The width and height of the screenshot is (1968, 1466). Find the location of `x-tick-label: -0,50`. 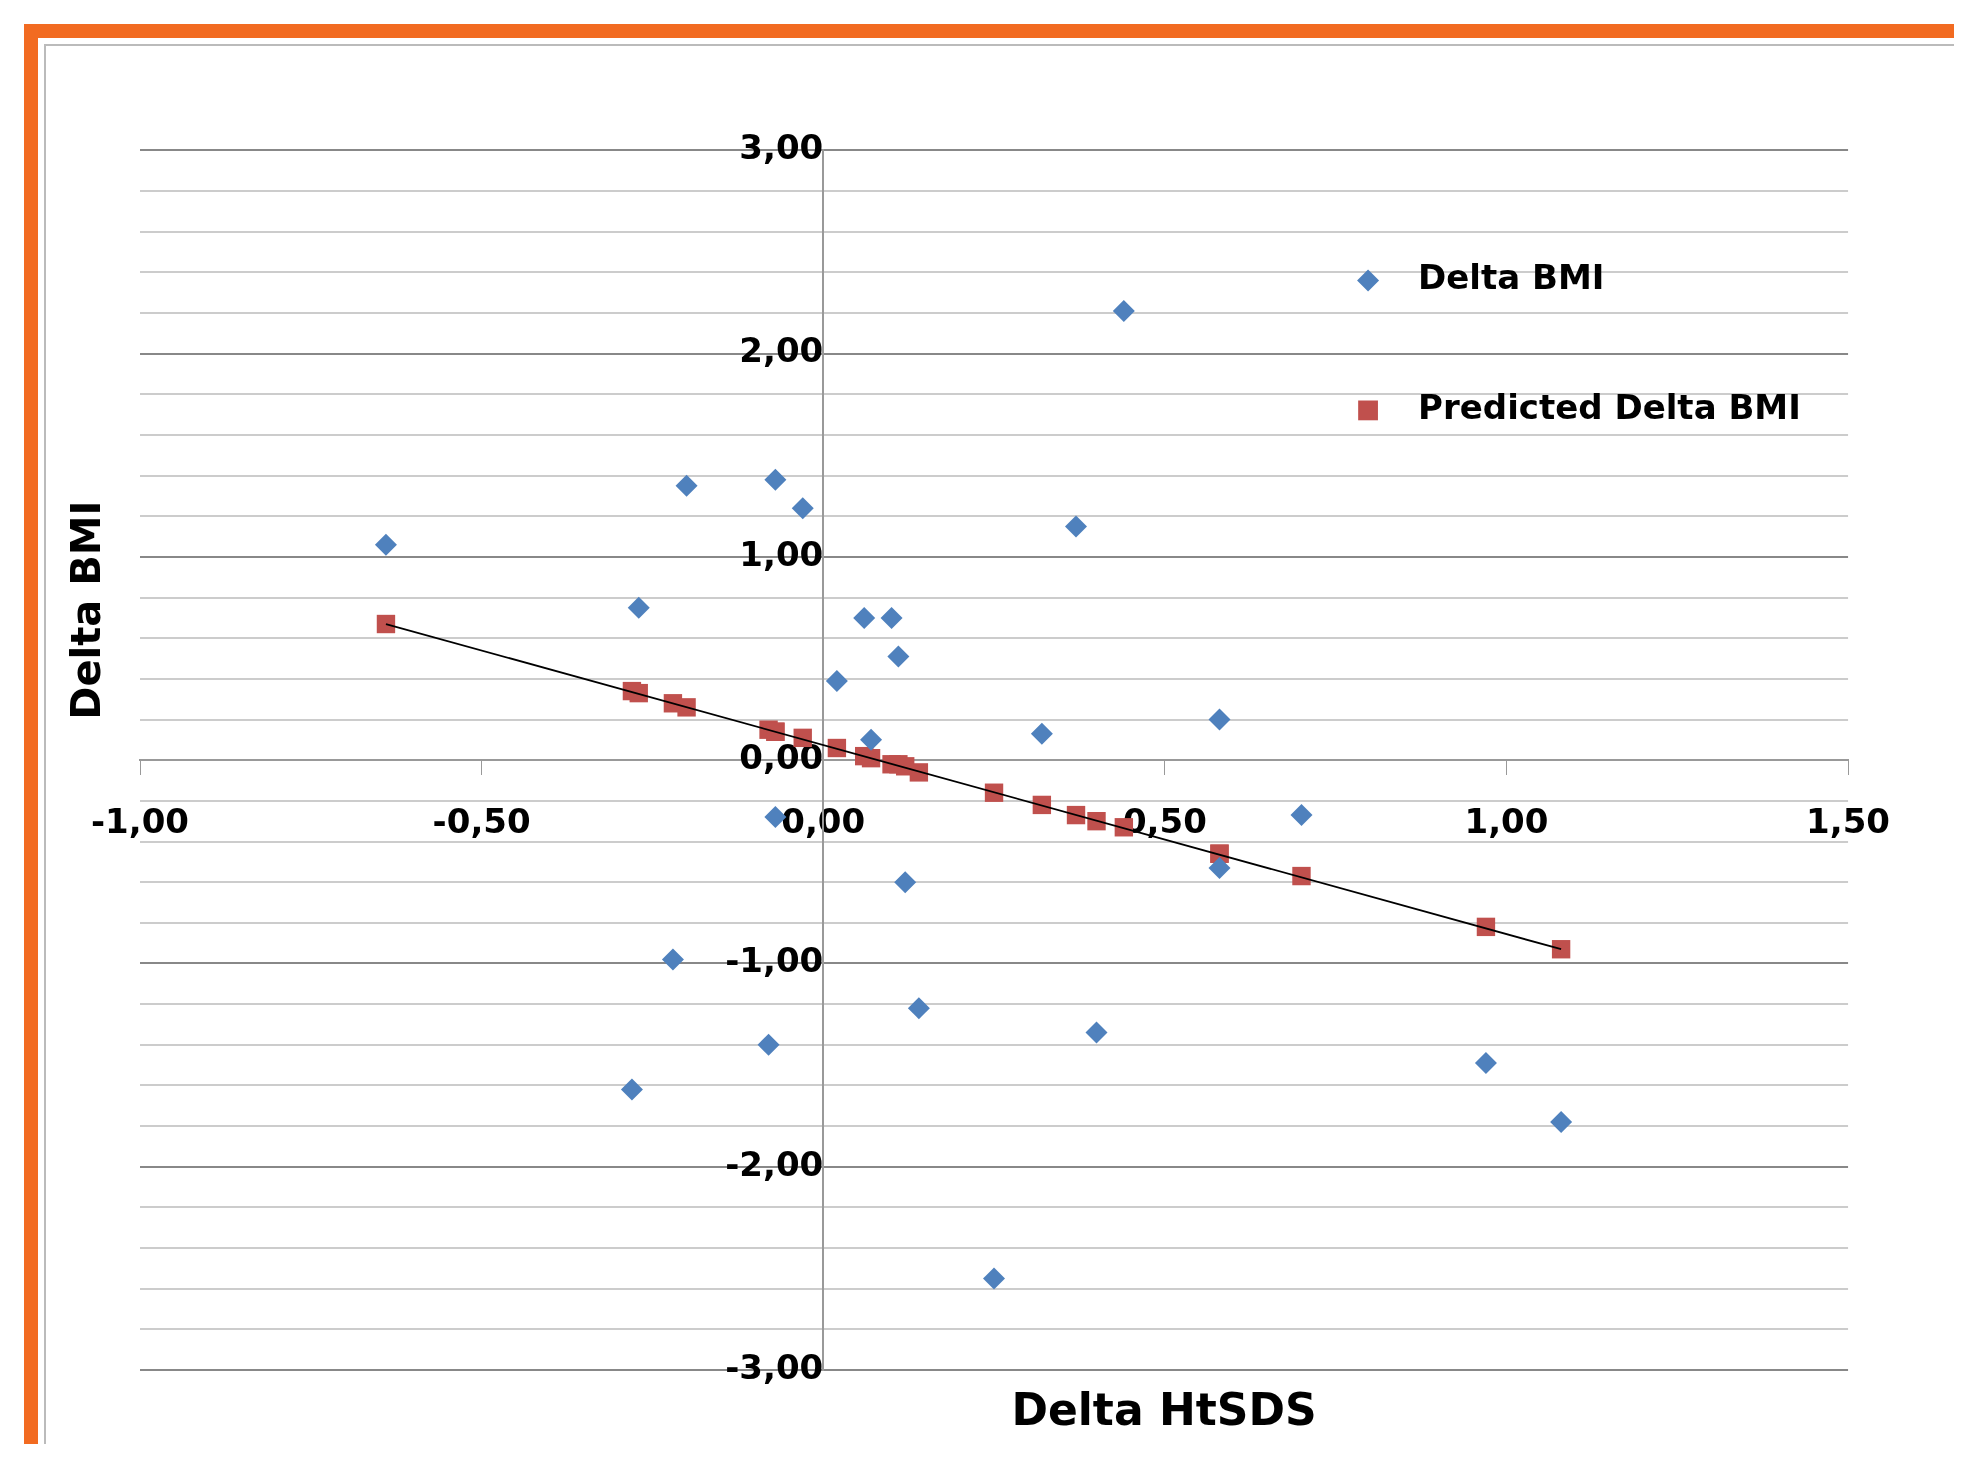

x-tick-label: -0,50 is located at coordinates (481, 821).